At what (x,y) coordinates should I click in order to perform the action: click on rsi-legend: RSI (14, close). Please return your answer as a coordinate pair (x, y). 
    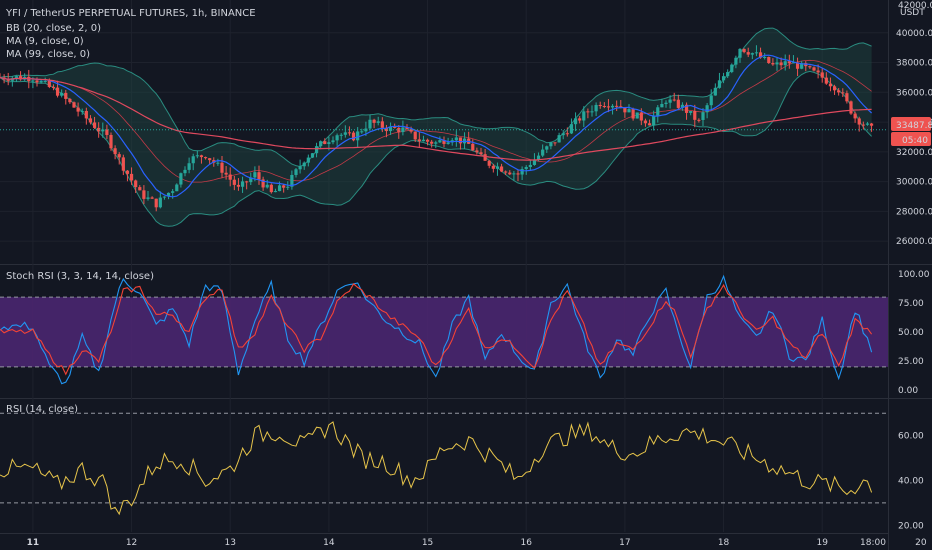
    Looking at the image, I should click on (42, 409).